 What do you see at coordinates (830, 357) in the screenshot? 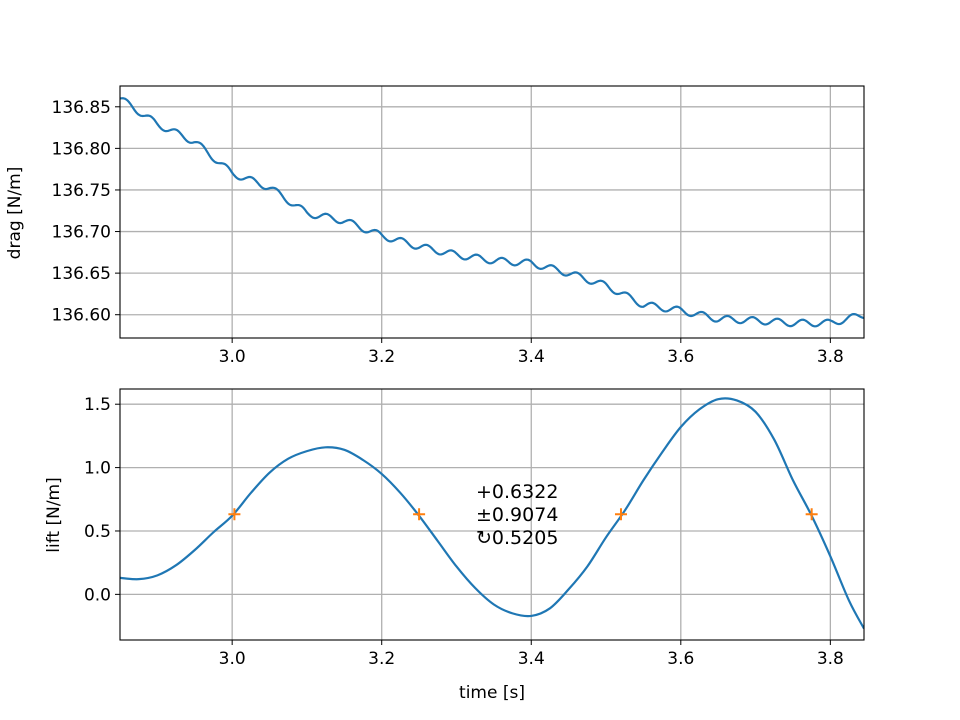
I see `drag-x-tick-label: 3.8` at bounding box center [830, 357].